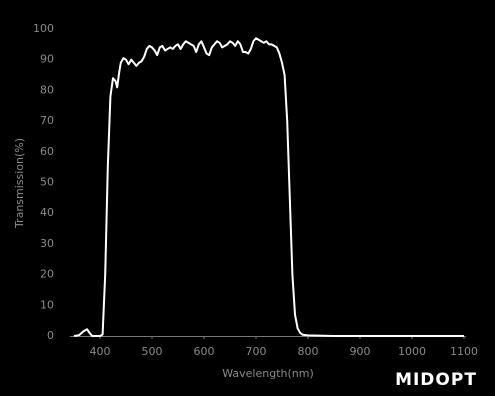 The image size is (495, 396). What do you see at coordinates (47, 274) in the screenshot?
I see `y-tick-label: 20` at bounding box center [47, 274].